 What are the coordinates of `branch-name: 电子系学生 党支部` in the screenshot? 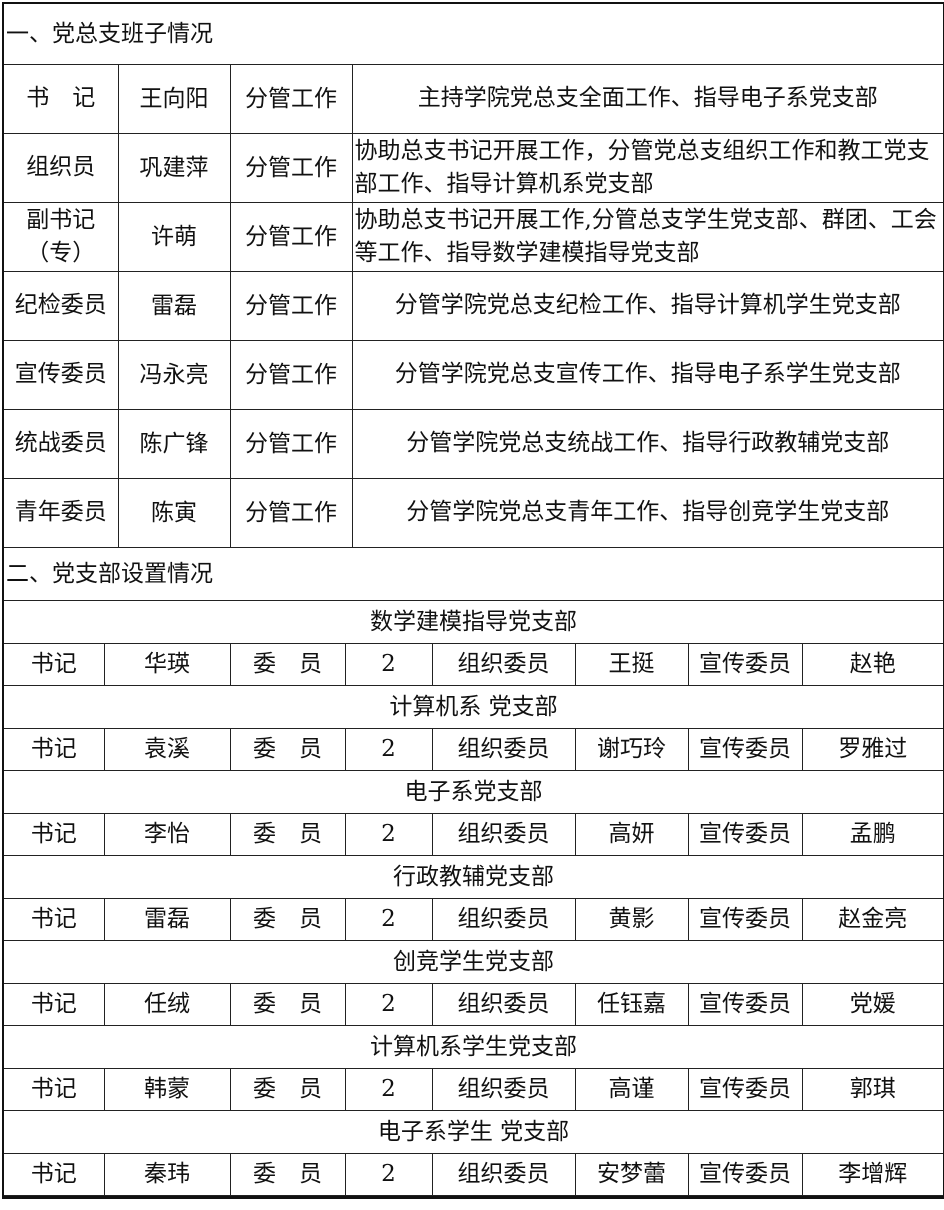 It's located at (473, 1132).